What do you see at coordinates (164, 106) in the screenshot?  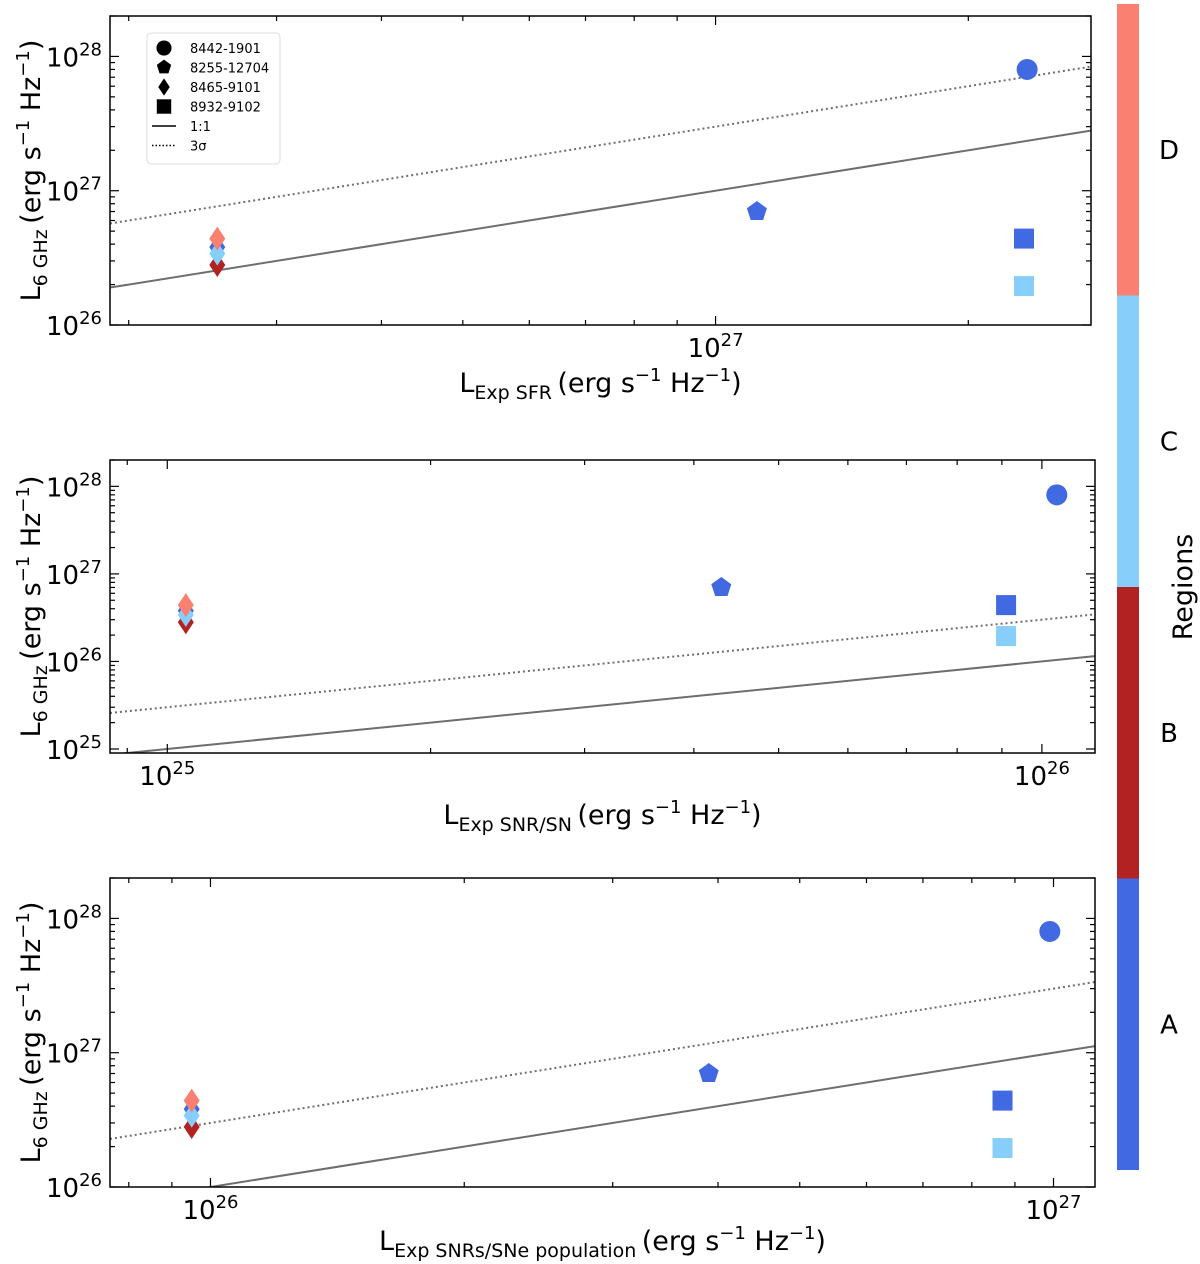 I see `legend-marker-square` at bounding box center [164, 106].